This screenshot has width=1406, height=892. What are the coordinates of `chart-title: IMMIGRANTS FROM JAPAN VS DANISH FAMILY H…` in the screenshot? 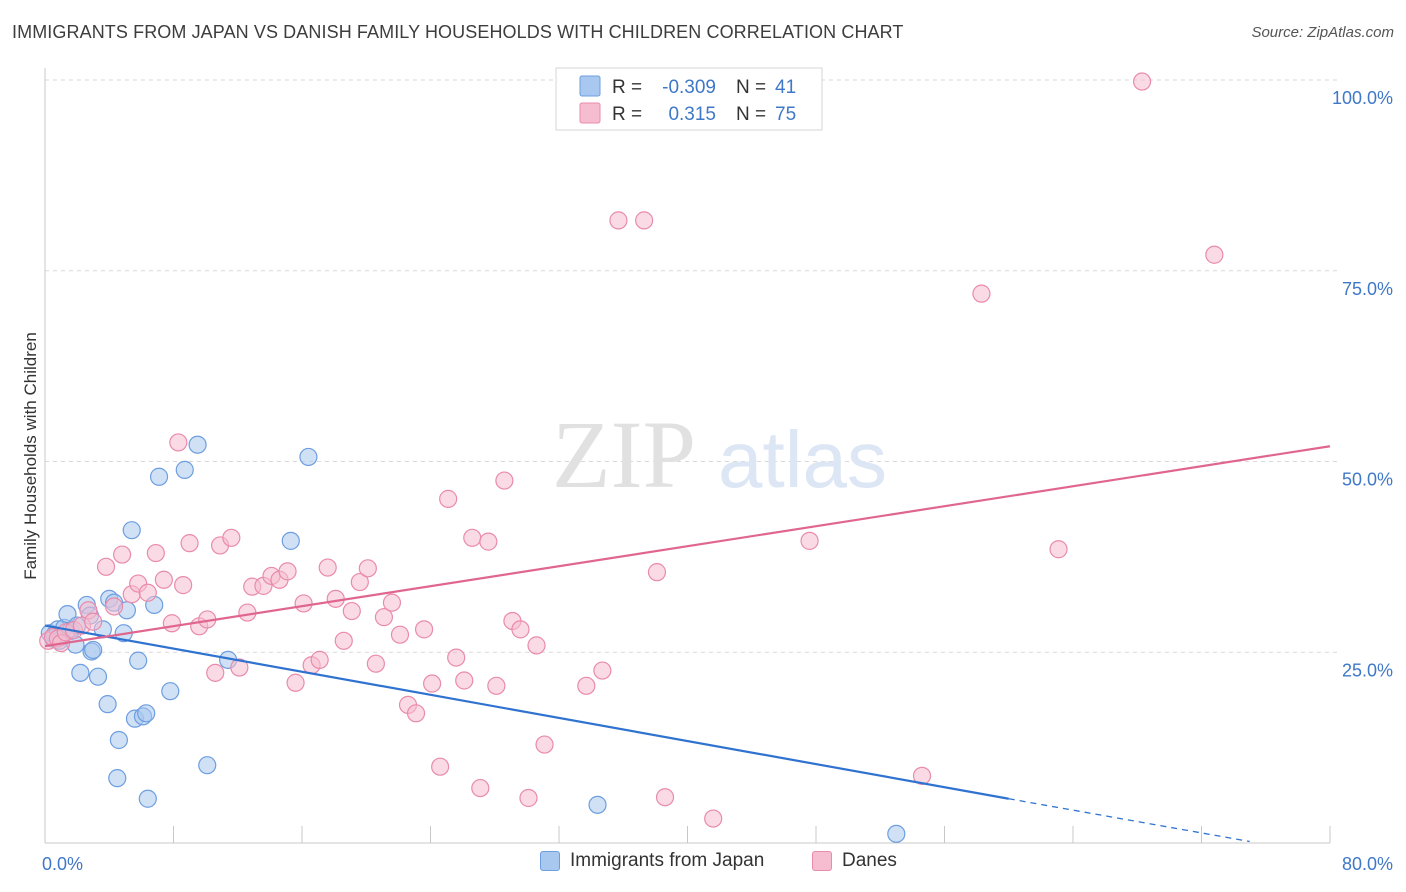 It's located at (458, 32).